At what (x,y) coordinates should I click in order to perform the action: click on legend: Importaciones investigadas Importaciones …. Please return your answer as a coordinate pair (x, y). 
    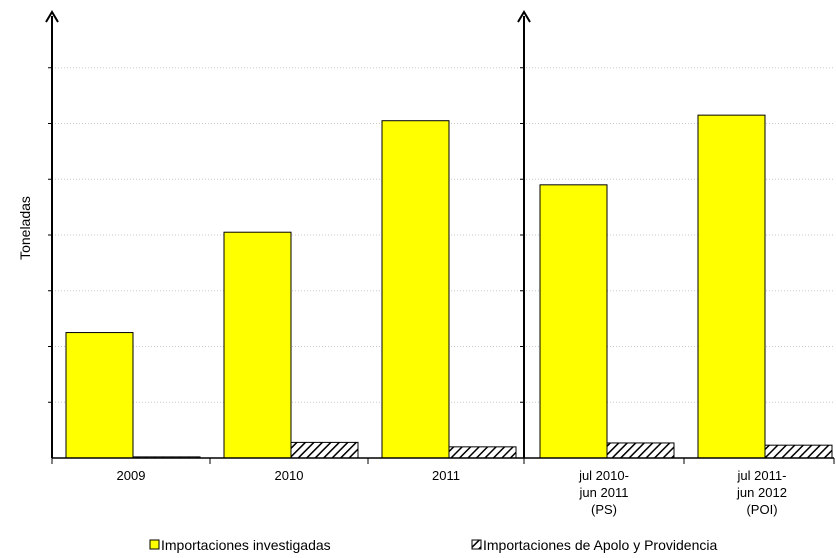
    Looking at the image, I should click on (433, 545).